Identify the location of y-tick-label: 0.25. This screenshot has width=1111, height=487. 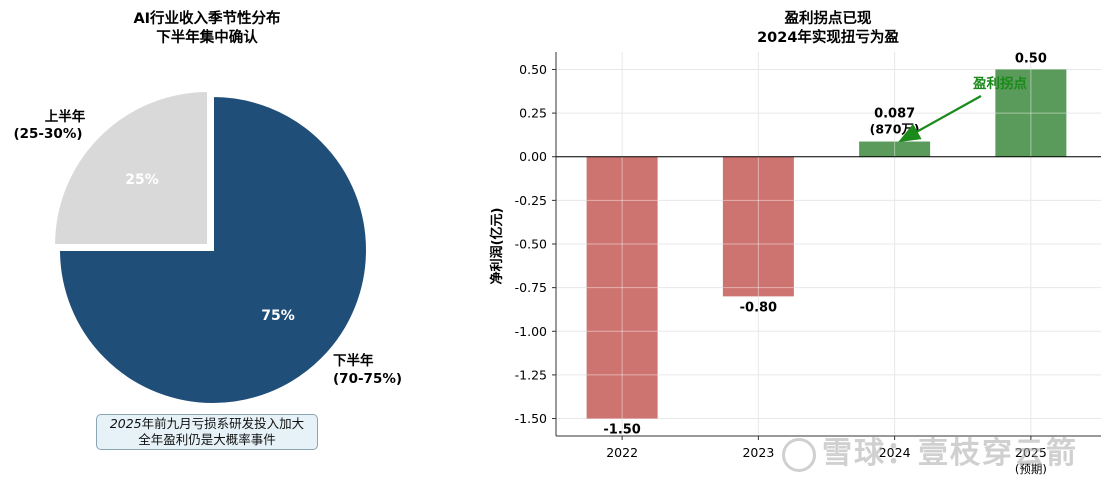
(533, 113).